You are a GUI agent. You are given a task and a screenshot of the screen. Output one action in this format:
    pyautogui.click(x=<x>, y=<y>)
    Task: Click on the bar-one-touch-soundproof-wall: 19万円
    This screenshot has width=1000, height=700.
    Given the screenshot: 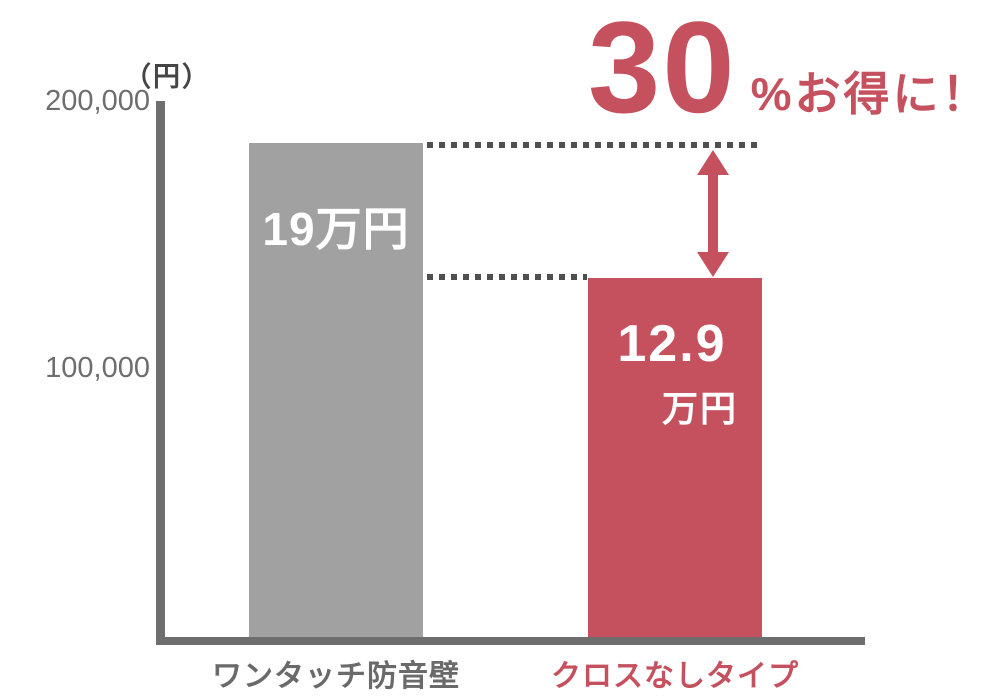 What is the action you would take?
    pyautogui.click(x=336, y=390)
    